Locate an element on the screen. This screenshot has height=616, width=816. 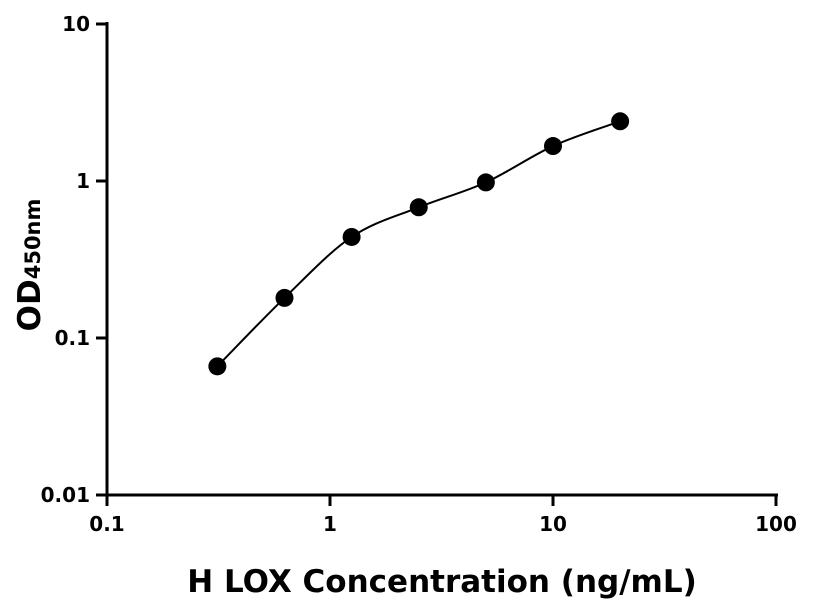
x-tick-label: 0.1 is located at coordinates (106, 524).